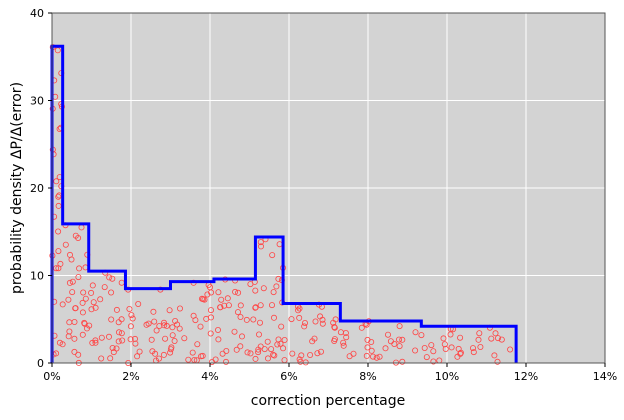 Image resolution: width=624 pixels, height=420 pixels. What do you see at coordinates (37, 101) in the screenshot?
I see `y-tick-label: 30` at bounding box center [37, 101].